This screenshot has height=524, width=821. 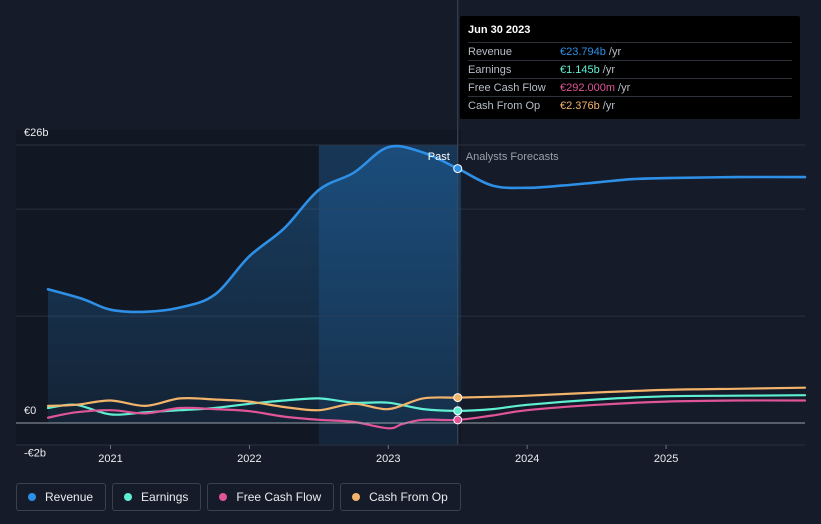 What do you see at coordinates (388, 459) in the screenshot?
I see `x-tick-label: 2023` at bounding box center [388, 459].